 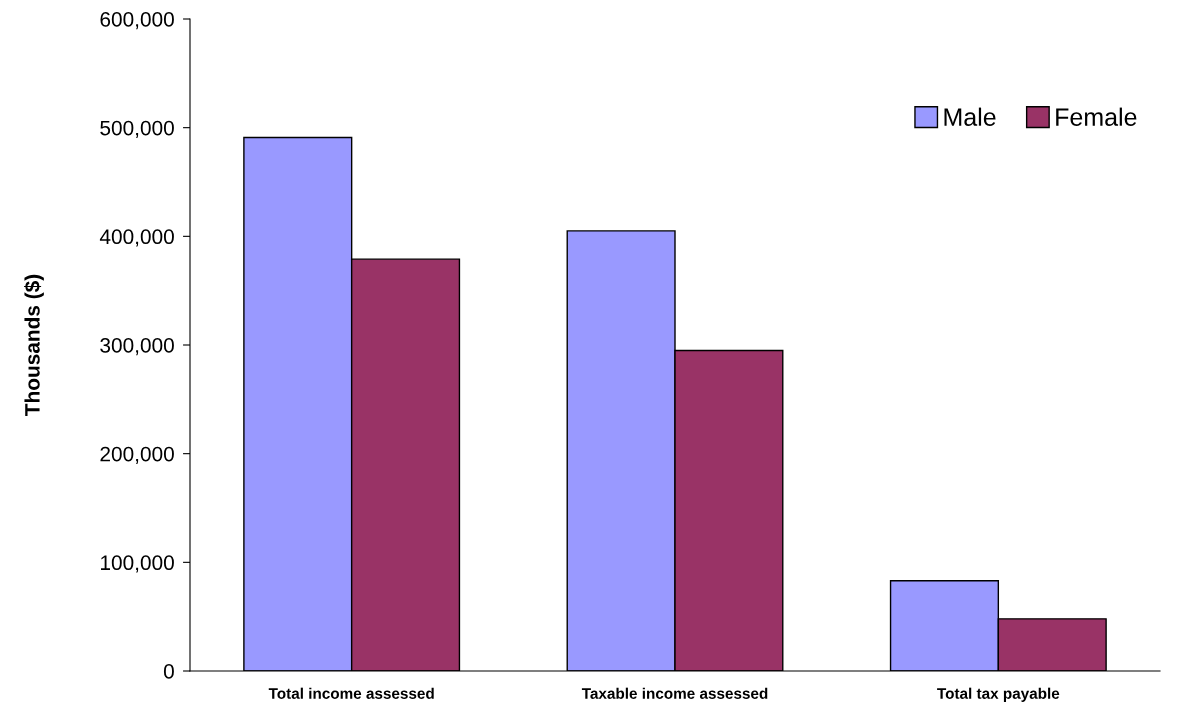 What do you see at coordinates (137, 564) in the screenshot?
I see `y-tick-label: 100,000` at bounding box center [137, 564].